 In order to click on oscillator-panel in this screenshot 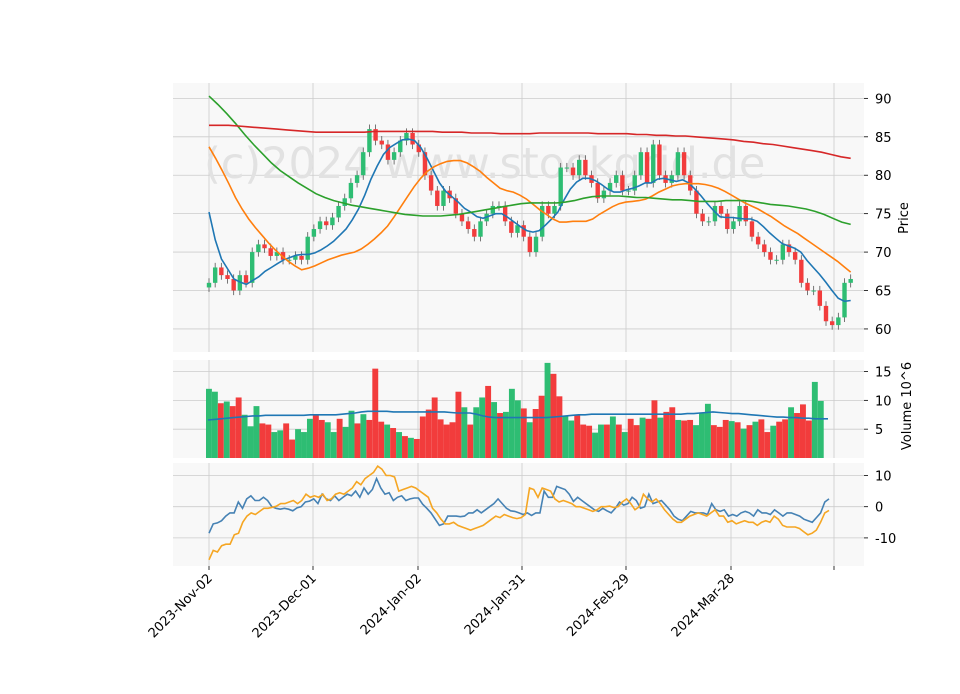, I will do `click(518, 514)`.